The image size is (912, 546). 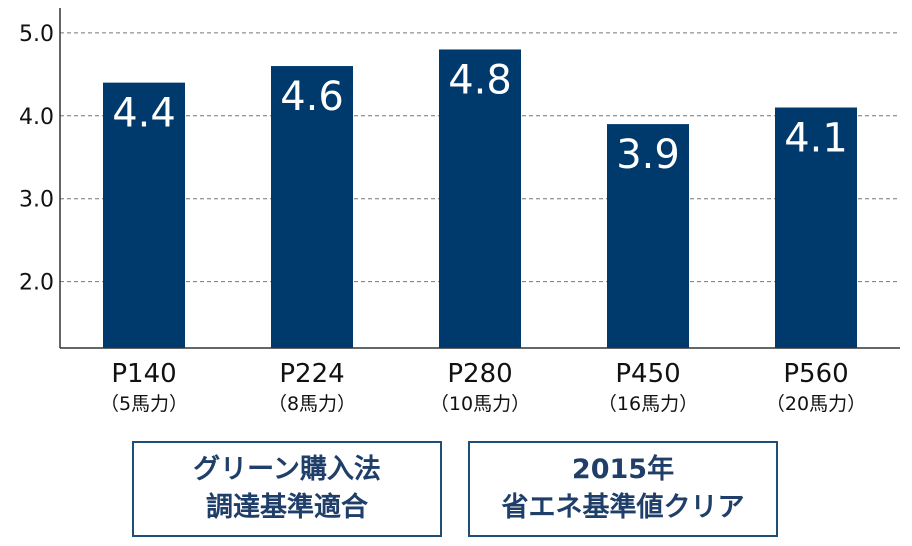 What do you see at coordinates (816, 139) in the screenshot?
I see `bar-value-label: 4.1` at bounding box center [816, 139].